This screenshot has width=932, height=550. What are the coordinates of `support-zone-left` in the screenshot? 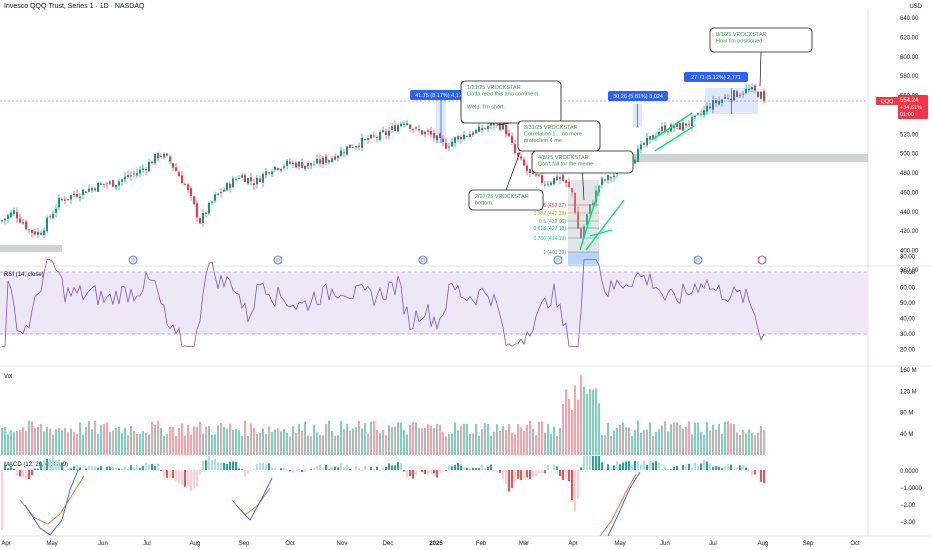 It's located at (31, 248).